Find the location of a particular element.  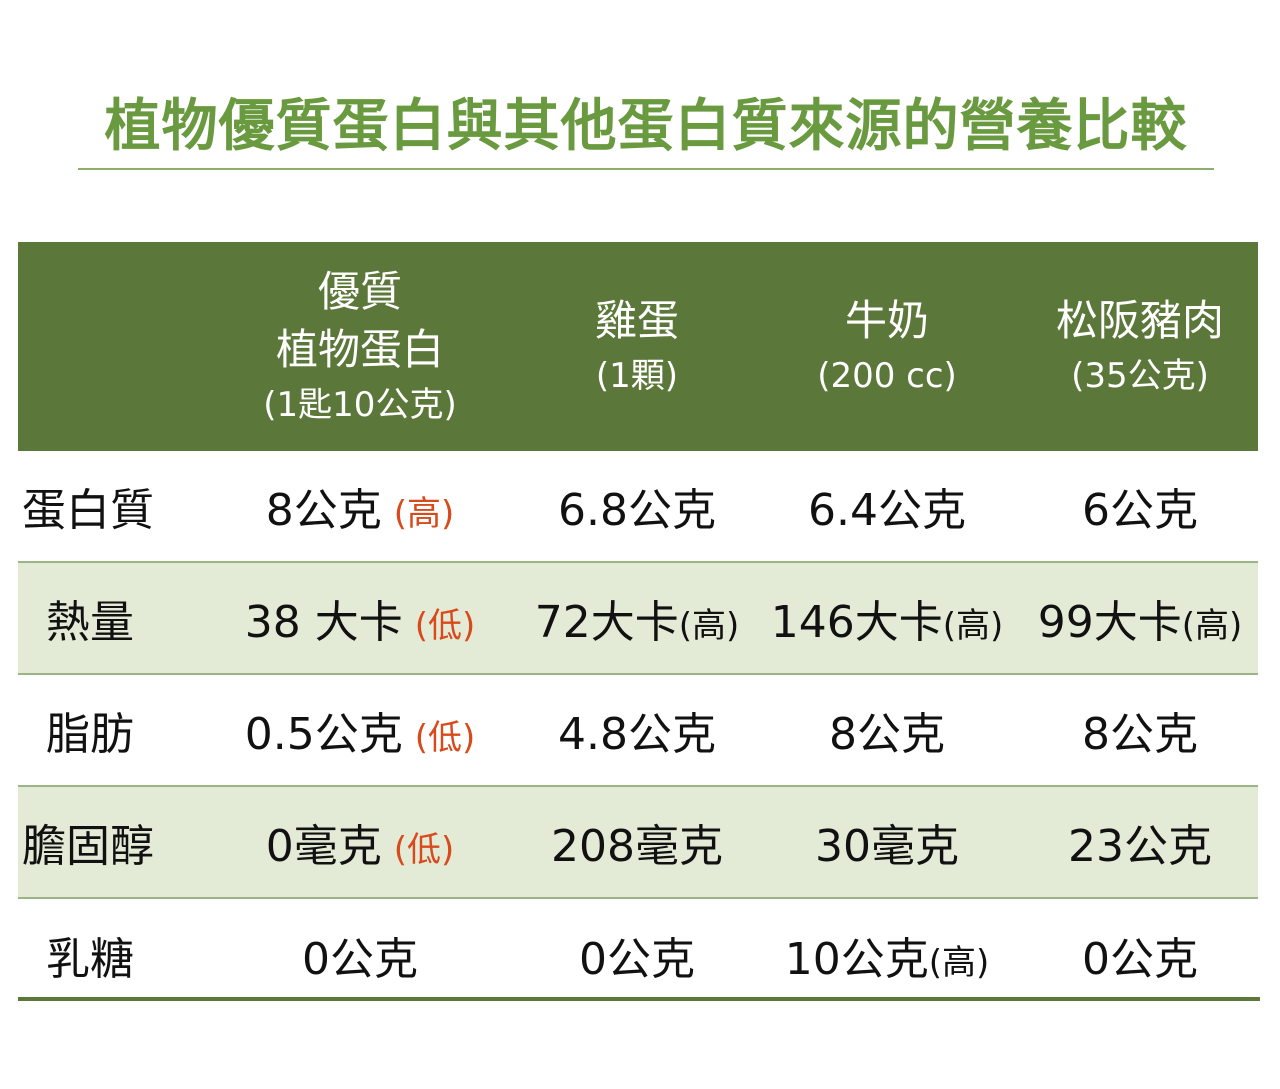

table-row: 乳糖 0公克 0公克 10公克(高) 0公克 is located at coordinates (638, 955).